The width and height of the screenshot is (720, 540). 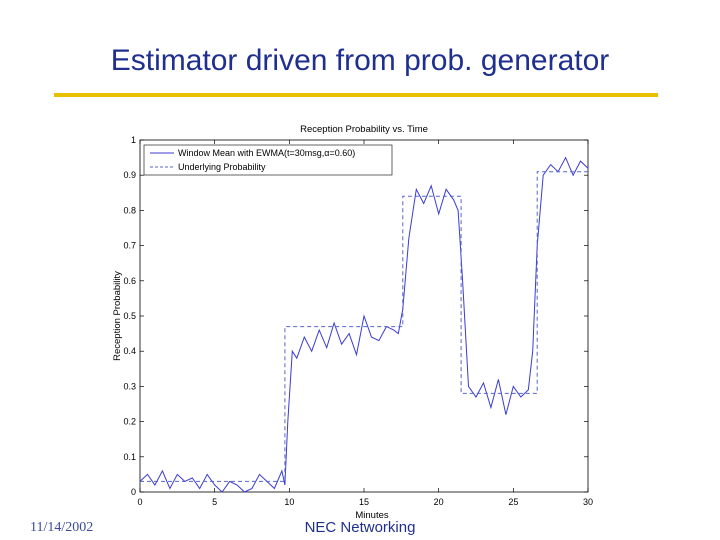 I want to click on x-tick-label: 0, so click(x=139, y=502).